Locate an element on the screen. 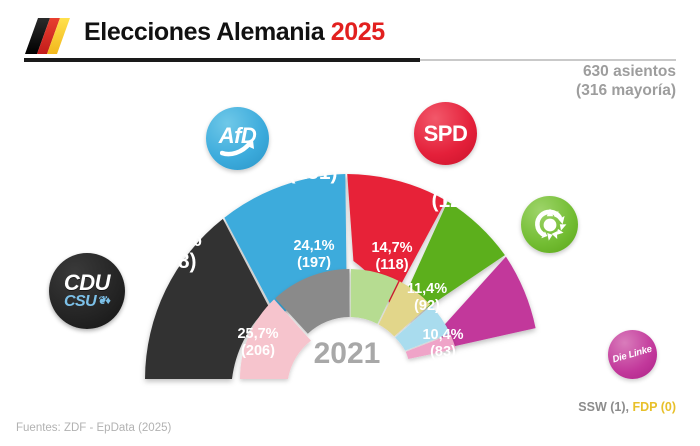 The image size is (700, 446). source-credit: Fuentes: ZDF - EpData (2025) is located at coordinates (94, 428).